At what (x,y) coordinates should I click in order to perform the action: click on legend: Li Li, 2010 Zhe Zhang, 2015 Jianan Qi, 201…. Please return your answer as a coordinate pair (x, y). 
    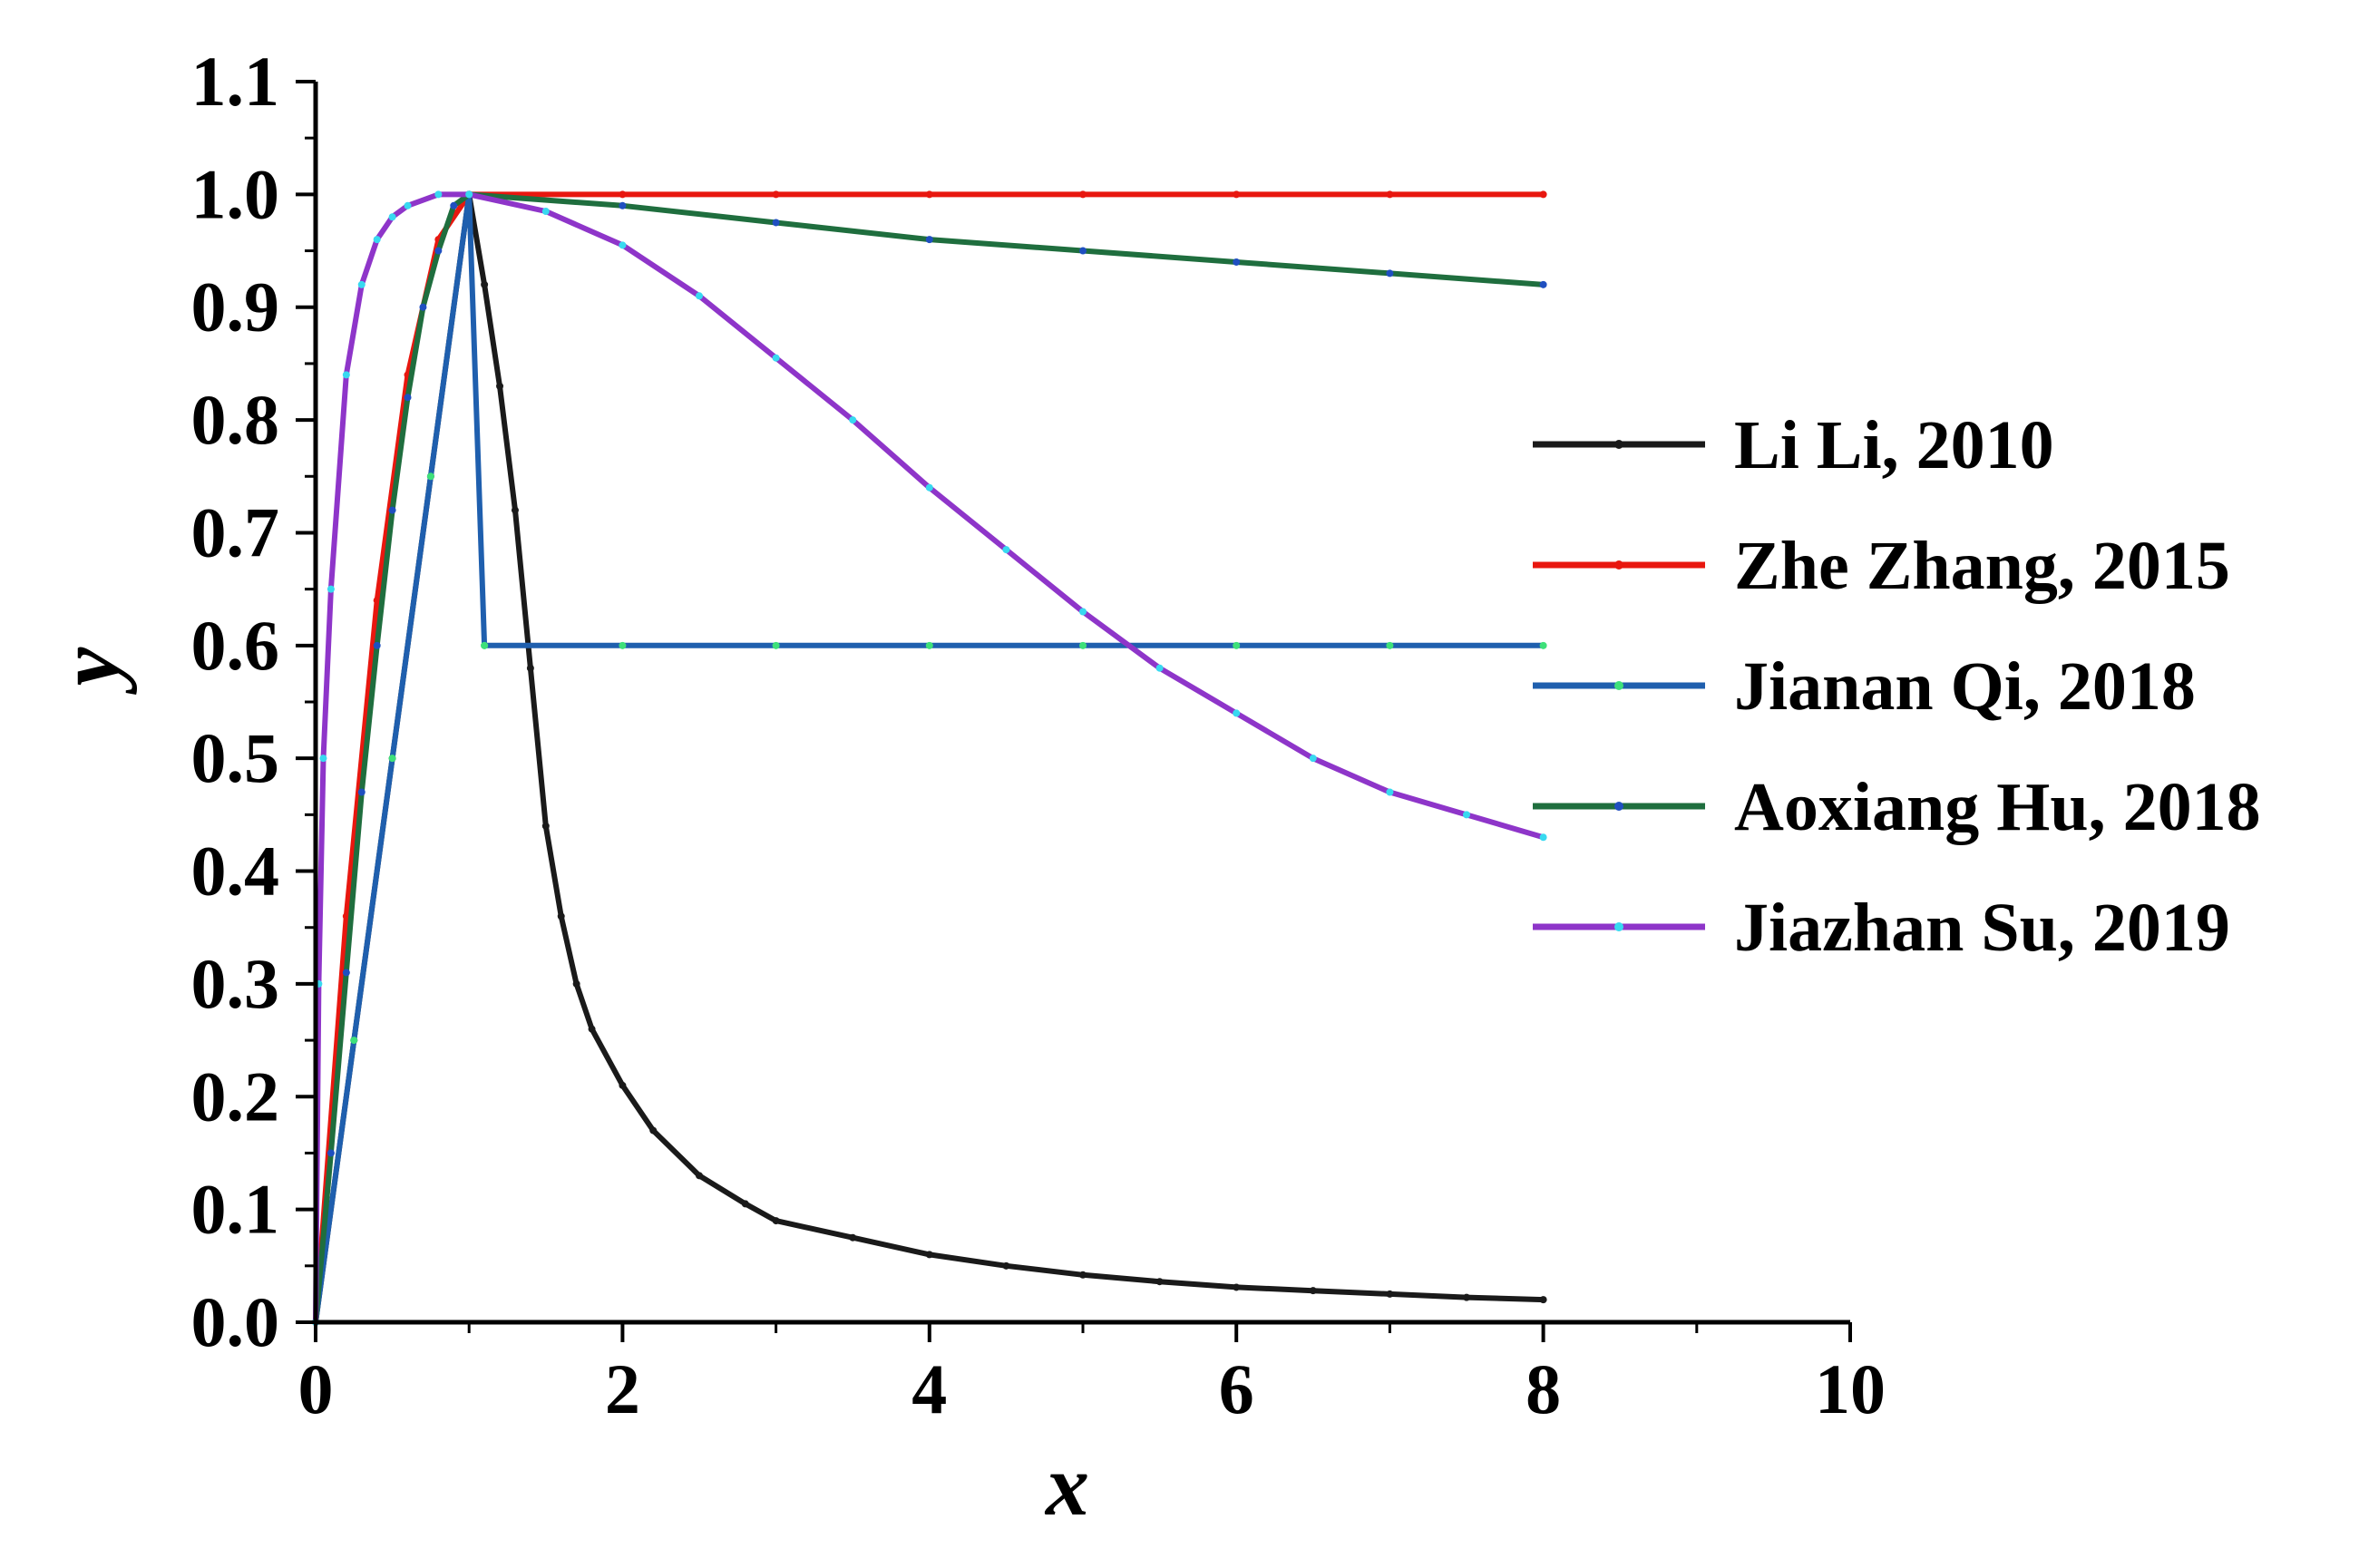
    Looking at the image, I should click on (1897, 686).